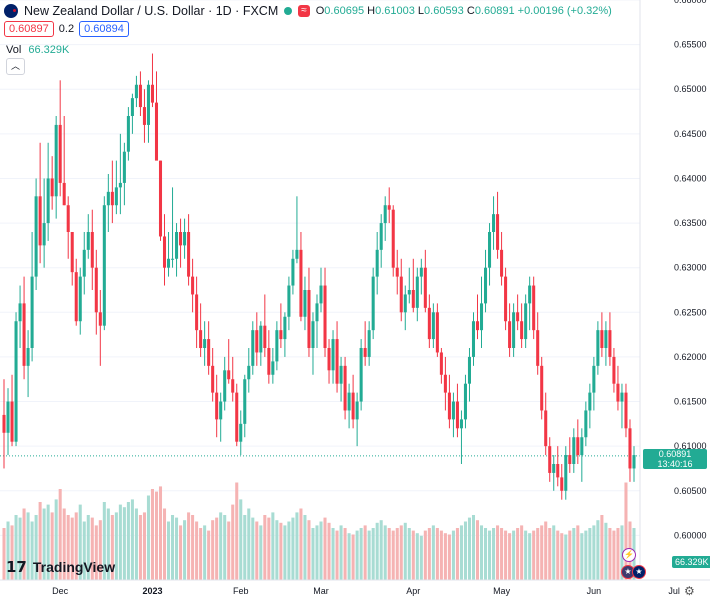 Image resolution: width=710 pixels, height=600 pixels. Describe the element at coordinates (689, 591) in the screenshot. I see `gear-icon: ⚙` at that location.